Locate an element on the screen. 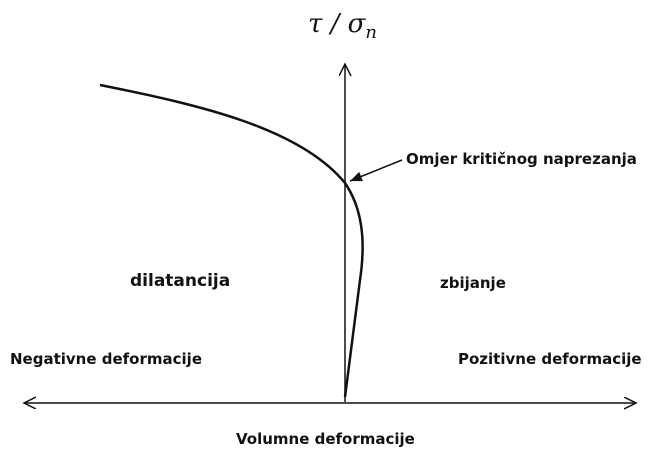 The width and height of the screenshot is (658, 450). x-axis-title: Volumne deformacije is located at coordinates (325, 439).